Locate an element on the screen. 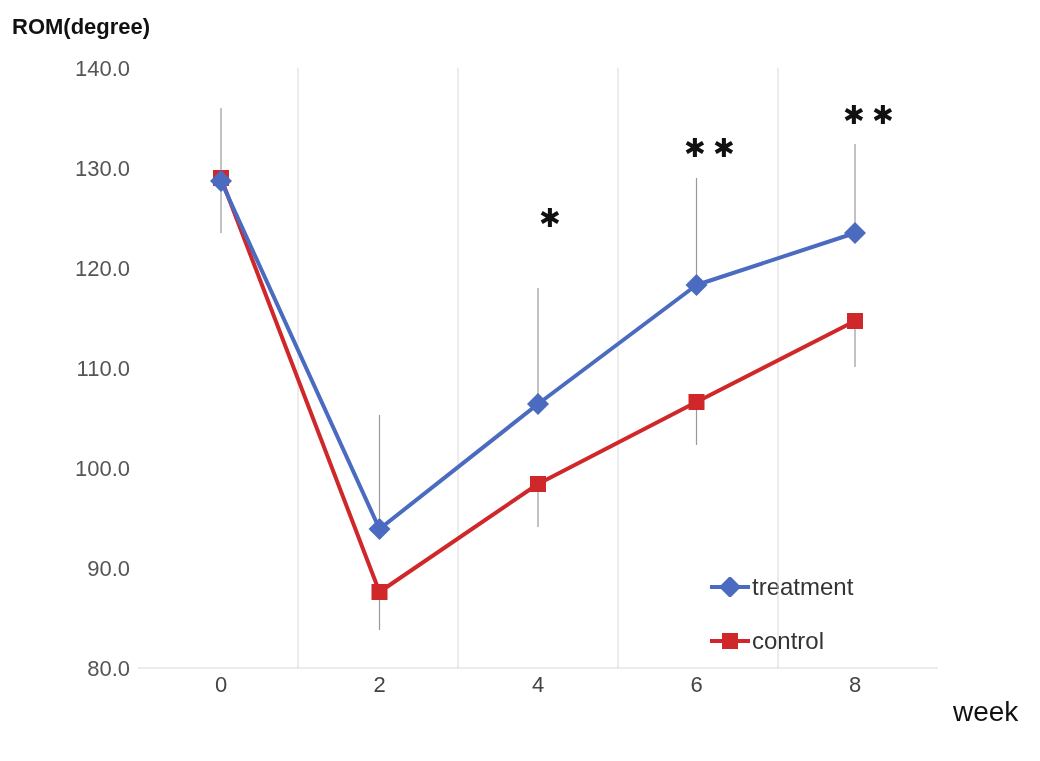 This screenshot has width=1040, height=761. x-axis-title: week is located at coordinates (986, 712).